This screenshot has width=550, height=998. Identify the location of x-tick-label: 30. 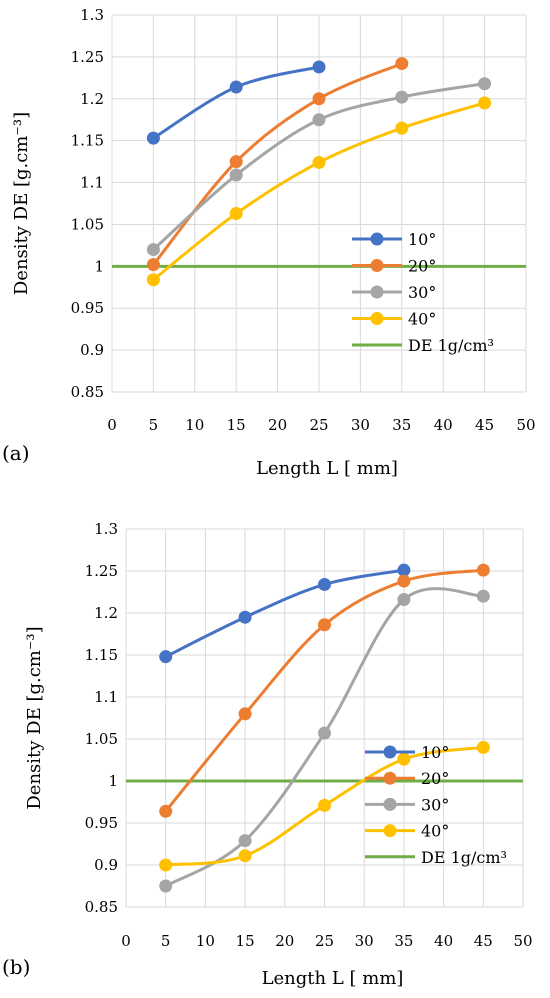
(360, 425).